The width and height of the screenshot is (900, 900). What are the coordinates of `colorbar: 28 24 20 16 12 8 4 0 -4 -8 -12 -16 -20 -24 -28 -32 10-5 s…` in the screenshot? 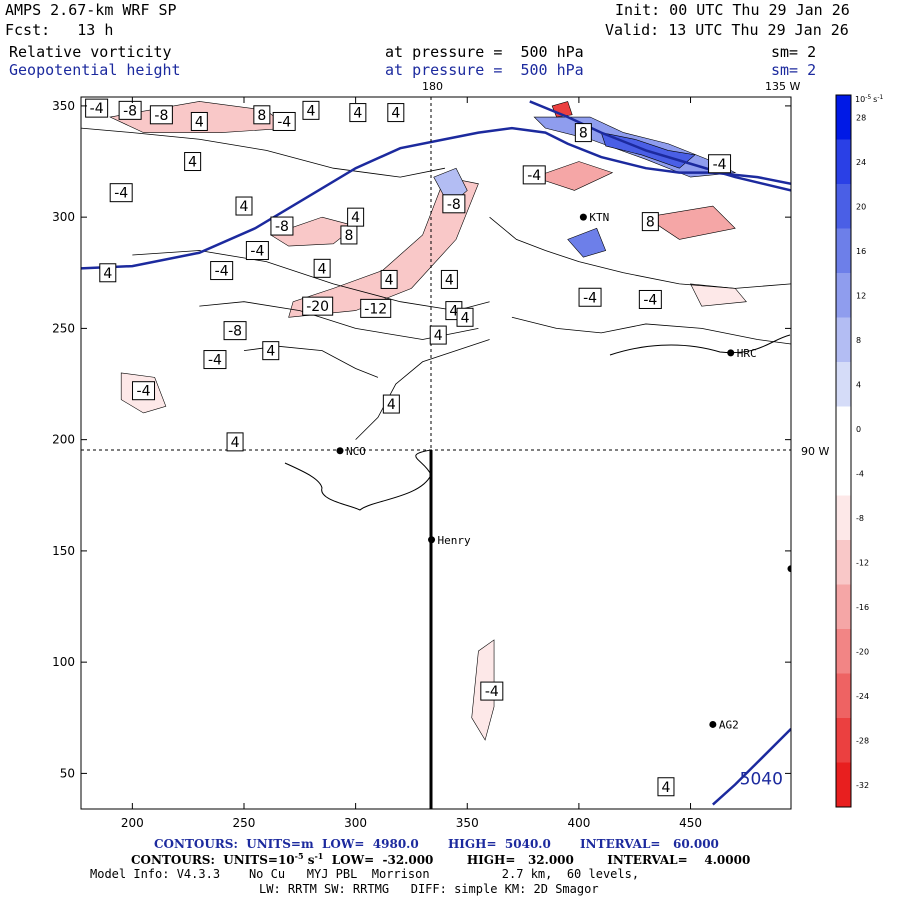 It's located at (859, 451).